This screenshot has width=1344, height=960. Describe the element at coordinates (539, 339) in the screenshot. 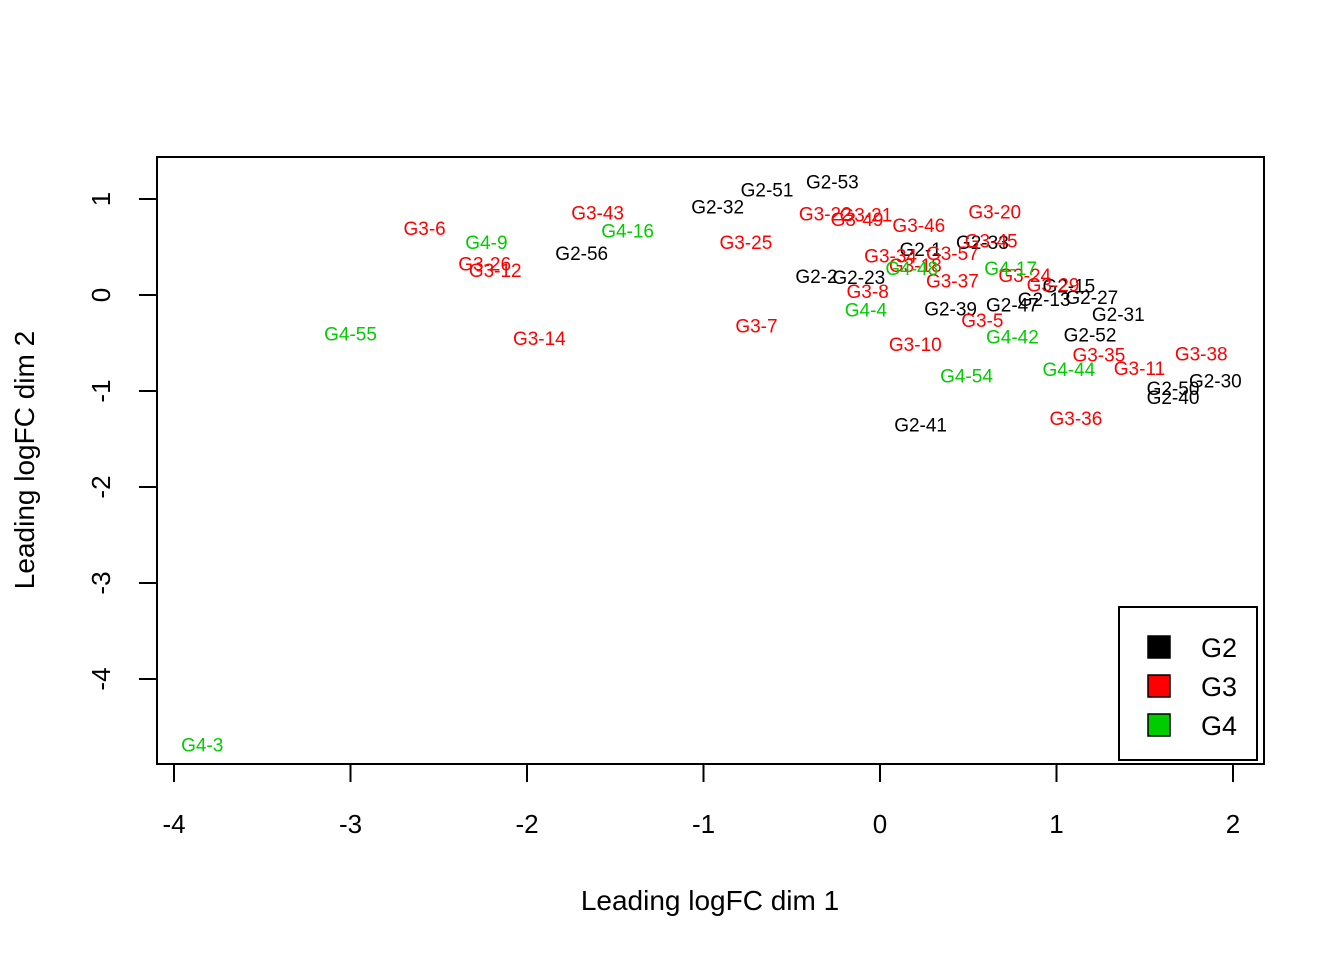

I see `point-label: G3-14` at that location.